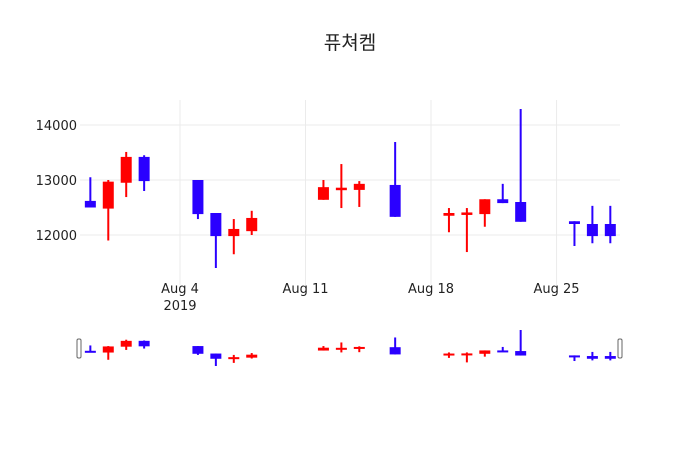 The height and width of the screenshot is (450, 700). What do you see at coordinates (305, 289) in the screenshot?
I see `x-tick-label: Aug 11` at bounding box center [305, 289].